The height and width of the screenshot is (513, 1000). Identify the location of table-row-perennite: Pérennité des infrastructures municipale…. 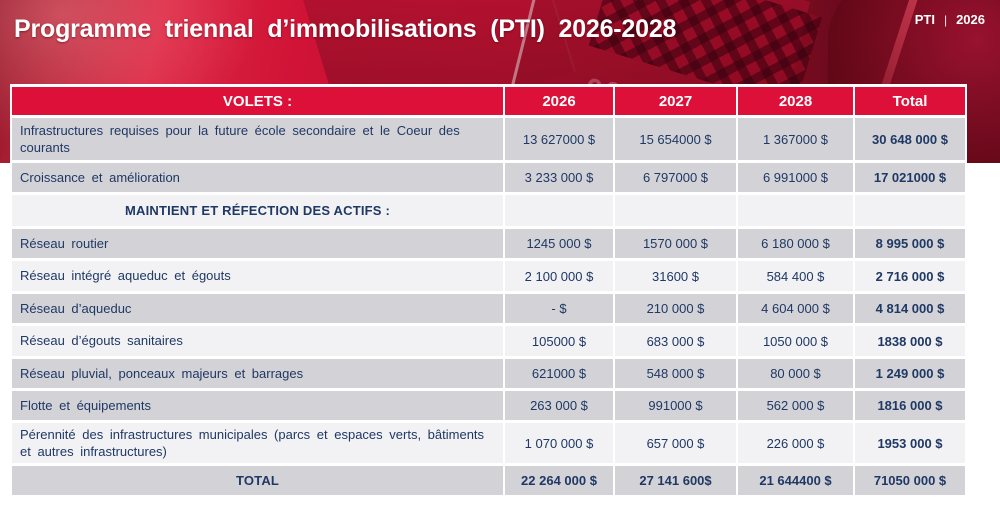
(488, 443).